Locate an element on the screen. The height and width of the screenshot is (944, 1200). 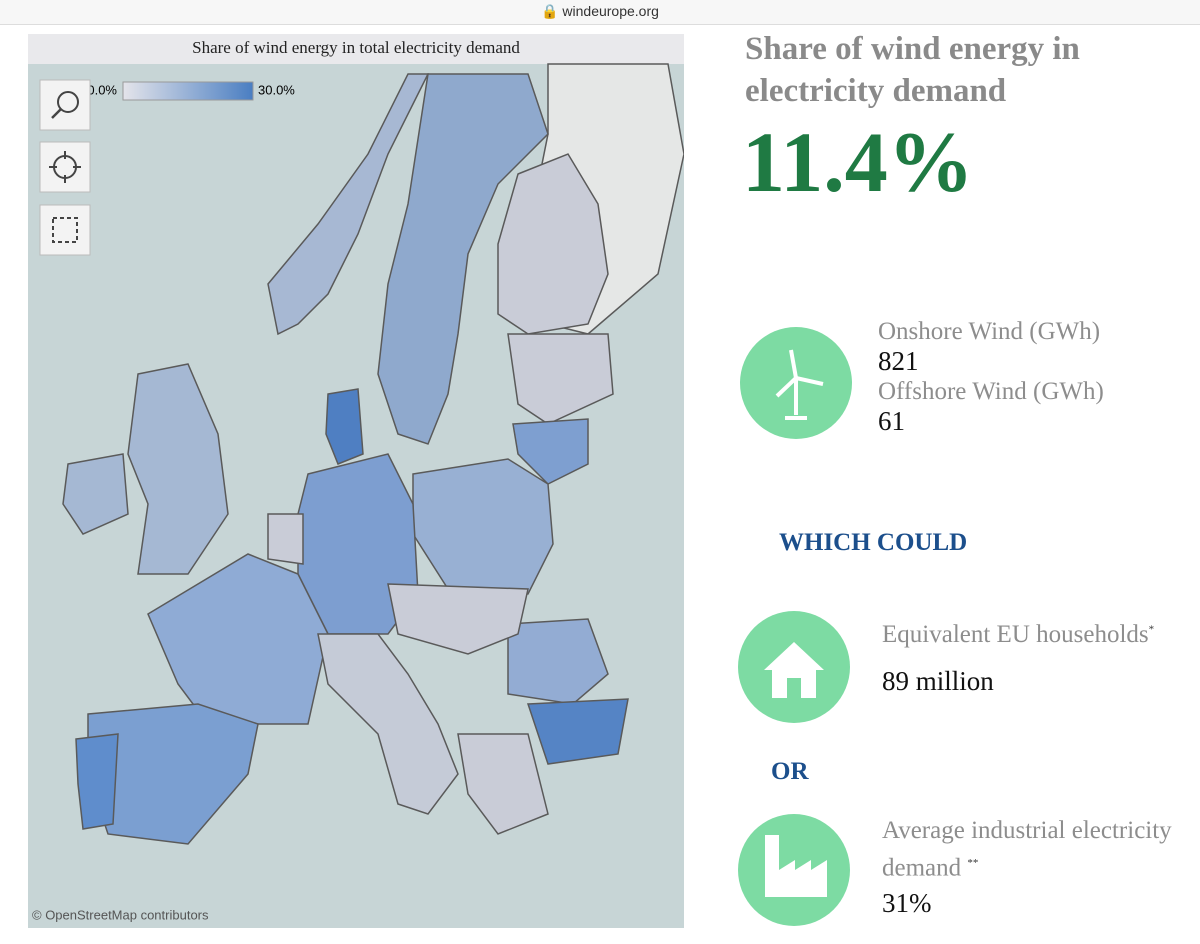
connector: WHICH COULD is located at coordinates (873, 542).